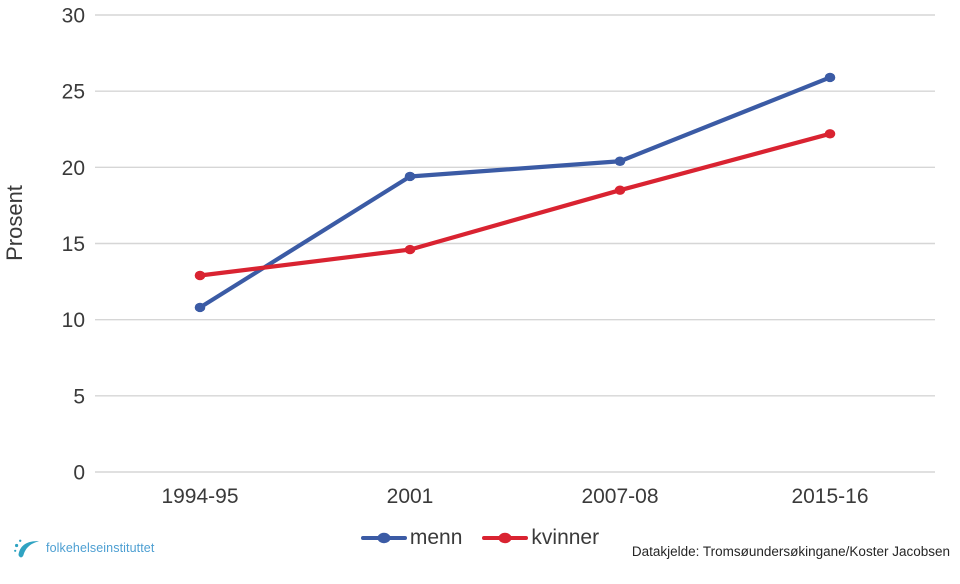  What do you see at coordinates (79, 473) in the screenshot?
I see `y-tick-label: 0` at bounding box center [79, 473].